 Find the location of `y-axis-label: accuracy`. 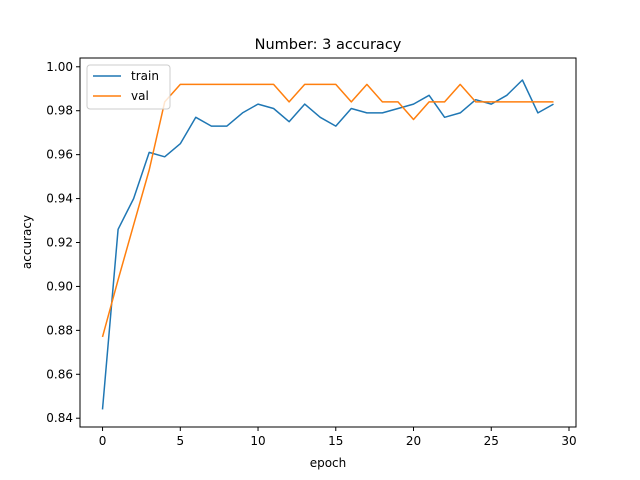

y-axis-label: accuracy is located at coordinates (27, 242).